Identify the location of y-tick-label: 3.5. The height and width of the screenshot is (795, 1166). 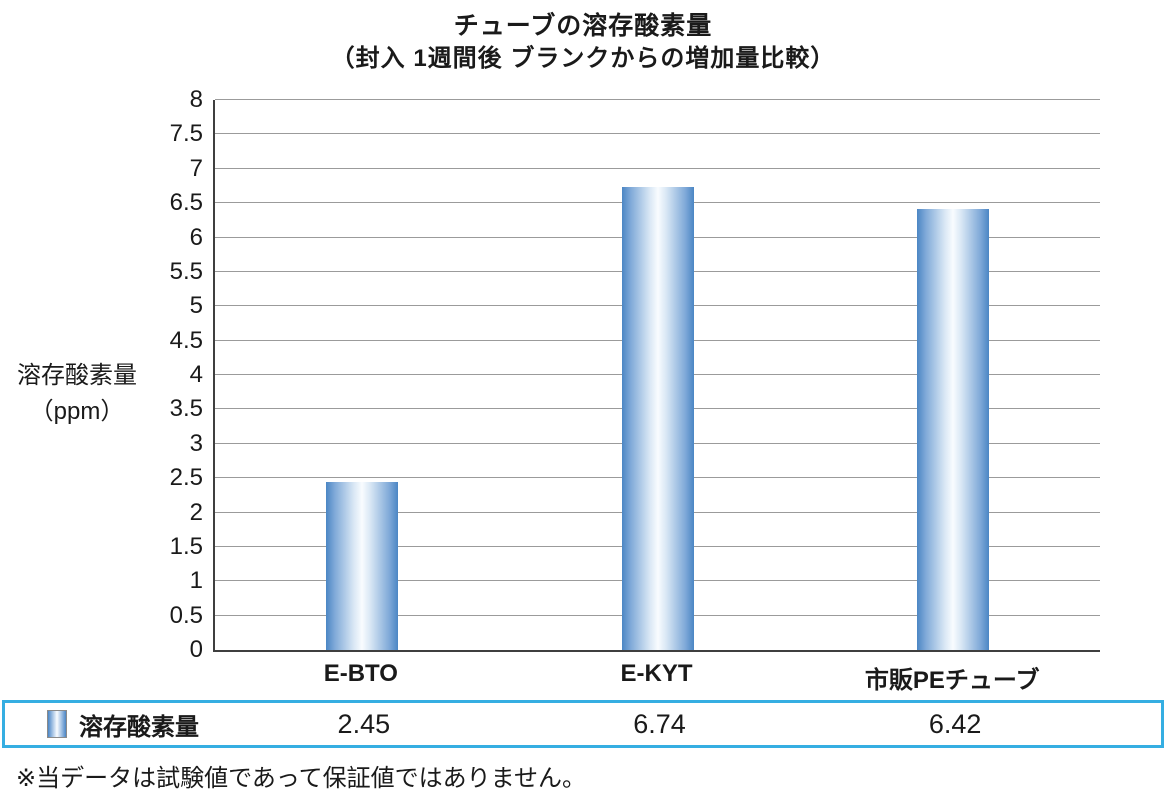
(186, 409).